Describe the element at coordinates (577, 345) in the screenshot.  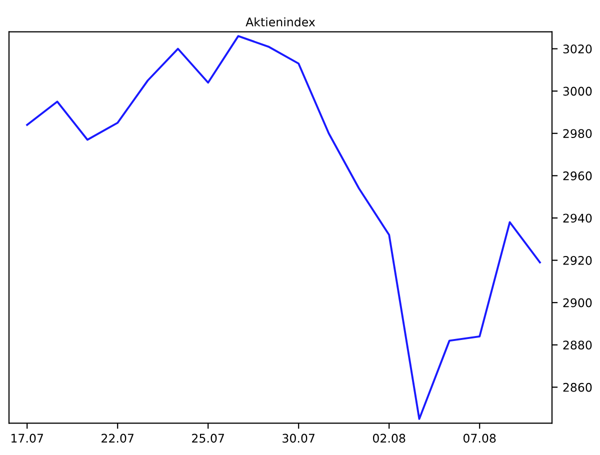
I see `y-tick-label: 2880` at that location.